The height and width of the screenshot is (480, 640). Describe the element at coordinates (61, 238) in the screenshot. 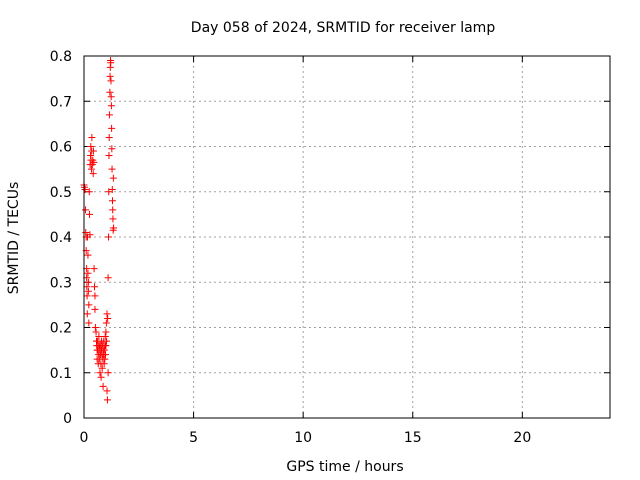

I see `y-tick-label: 0.4` at that location.